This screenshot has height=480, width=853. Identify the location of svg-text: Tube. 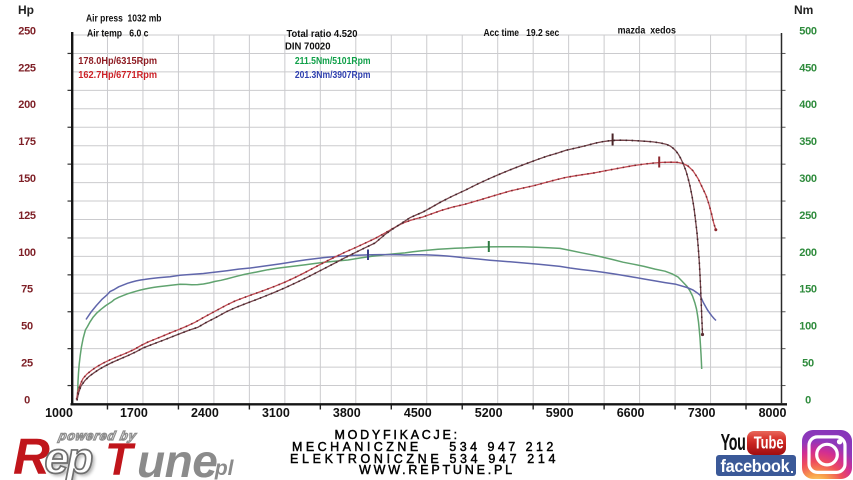
(768, 444).